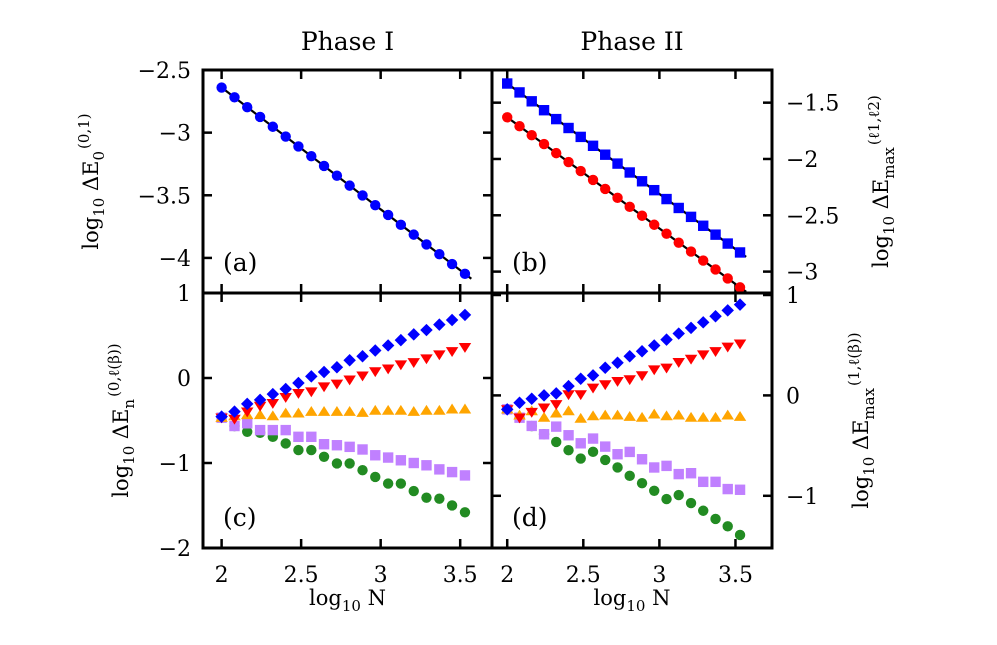 This screenshot has height=645, width=997. Describe the element at coordinates (861, 420) in the screenshot. I see `y-axis-label: log10 ΔEmax(1,ℓ(β))` at that location.